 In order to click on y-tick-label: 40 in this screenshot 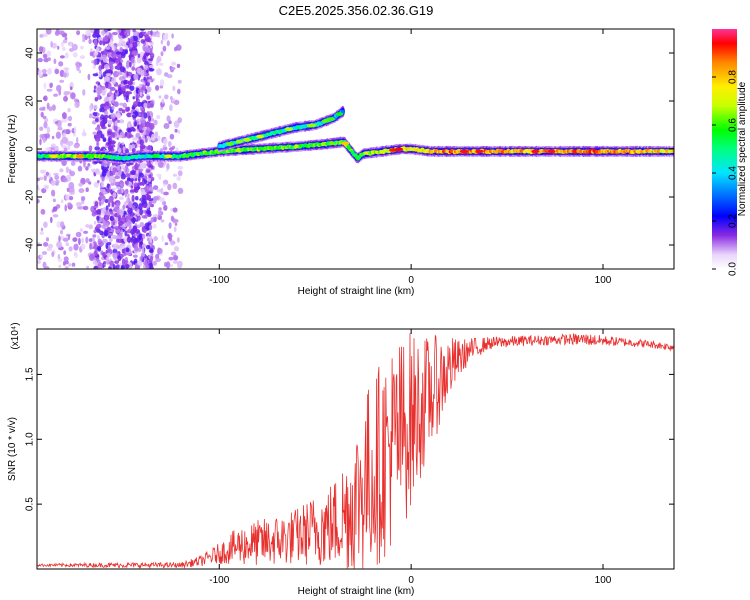, I will do `click(30, 53)`.